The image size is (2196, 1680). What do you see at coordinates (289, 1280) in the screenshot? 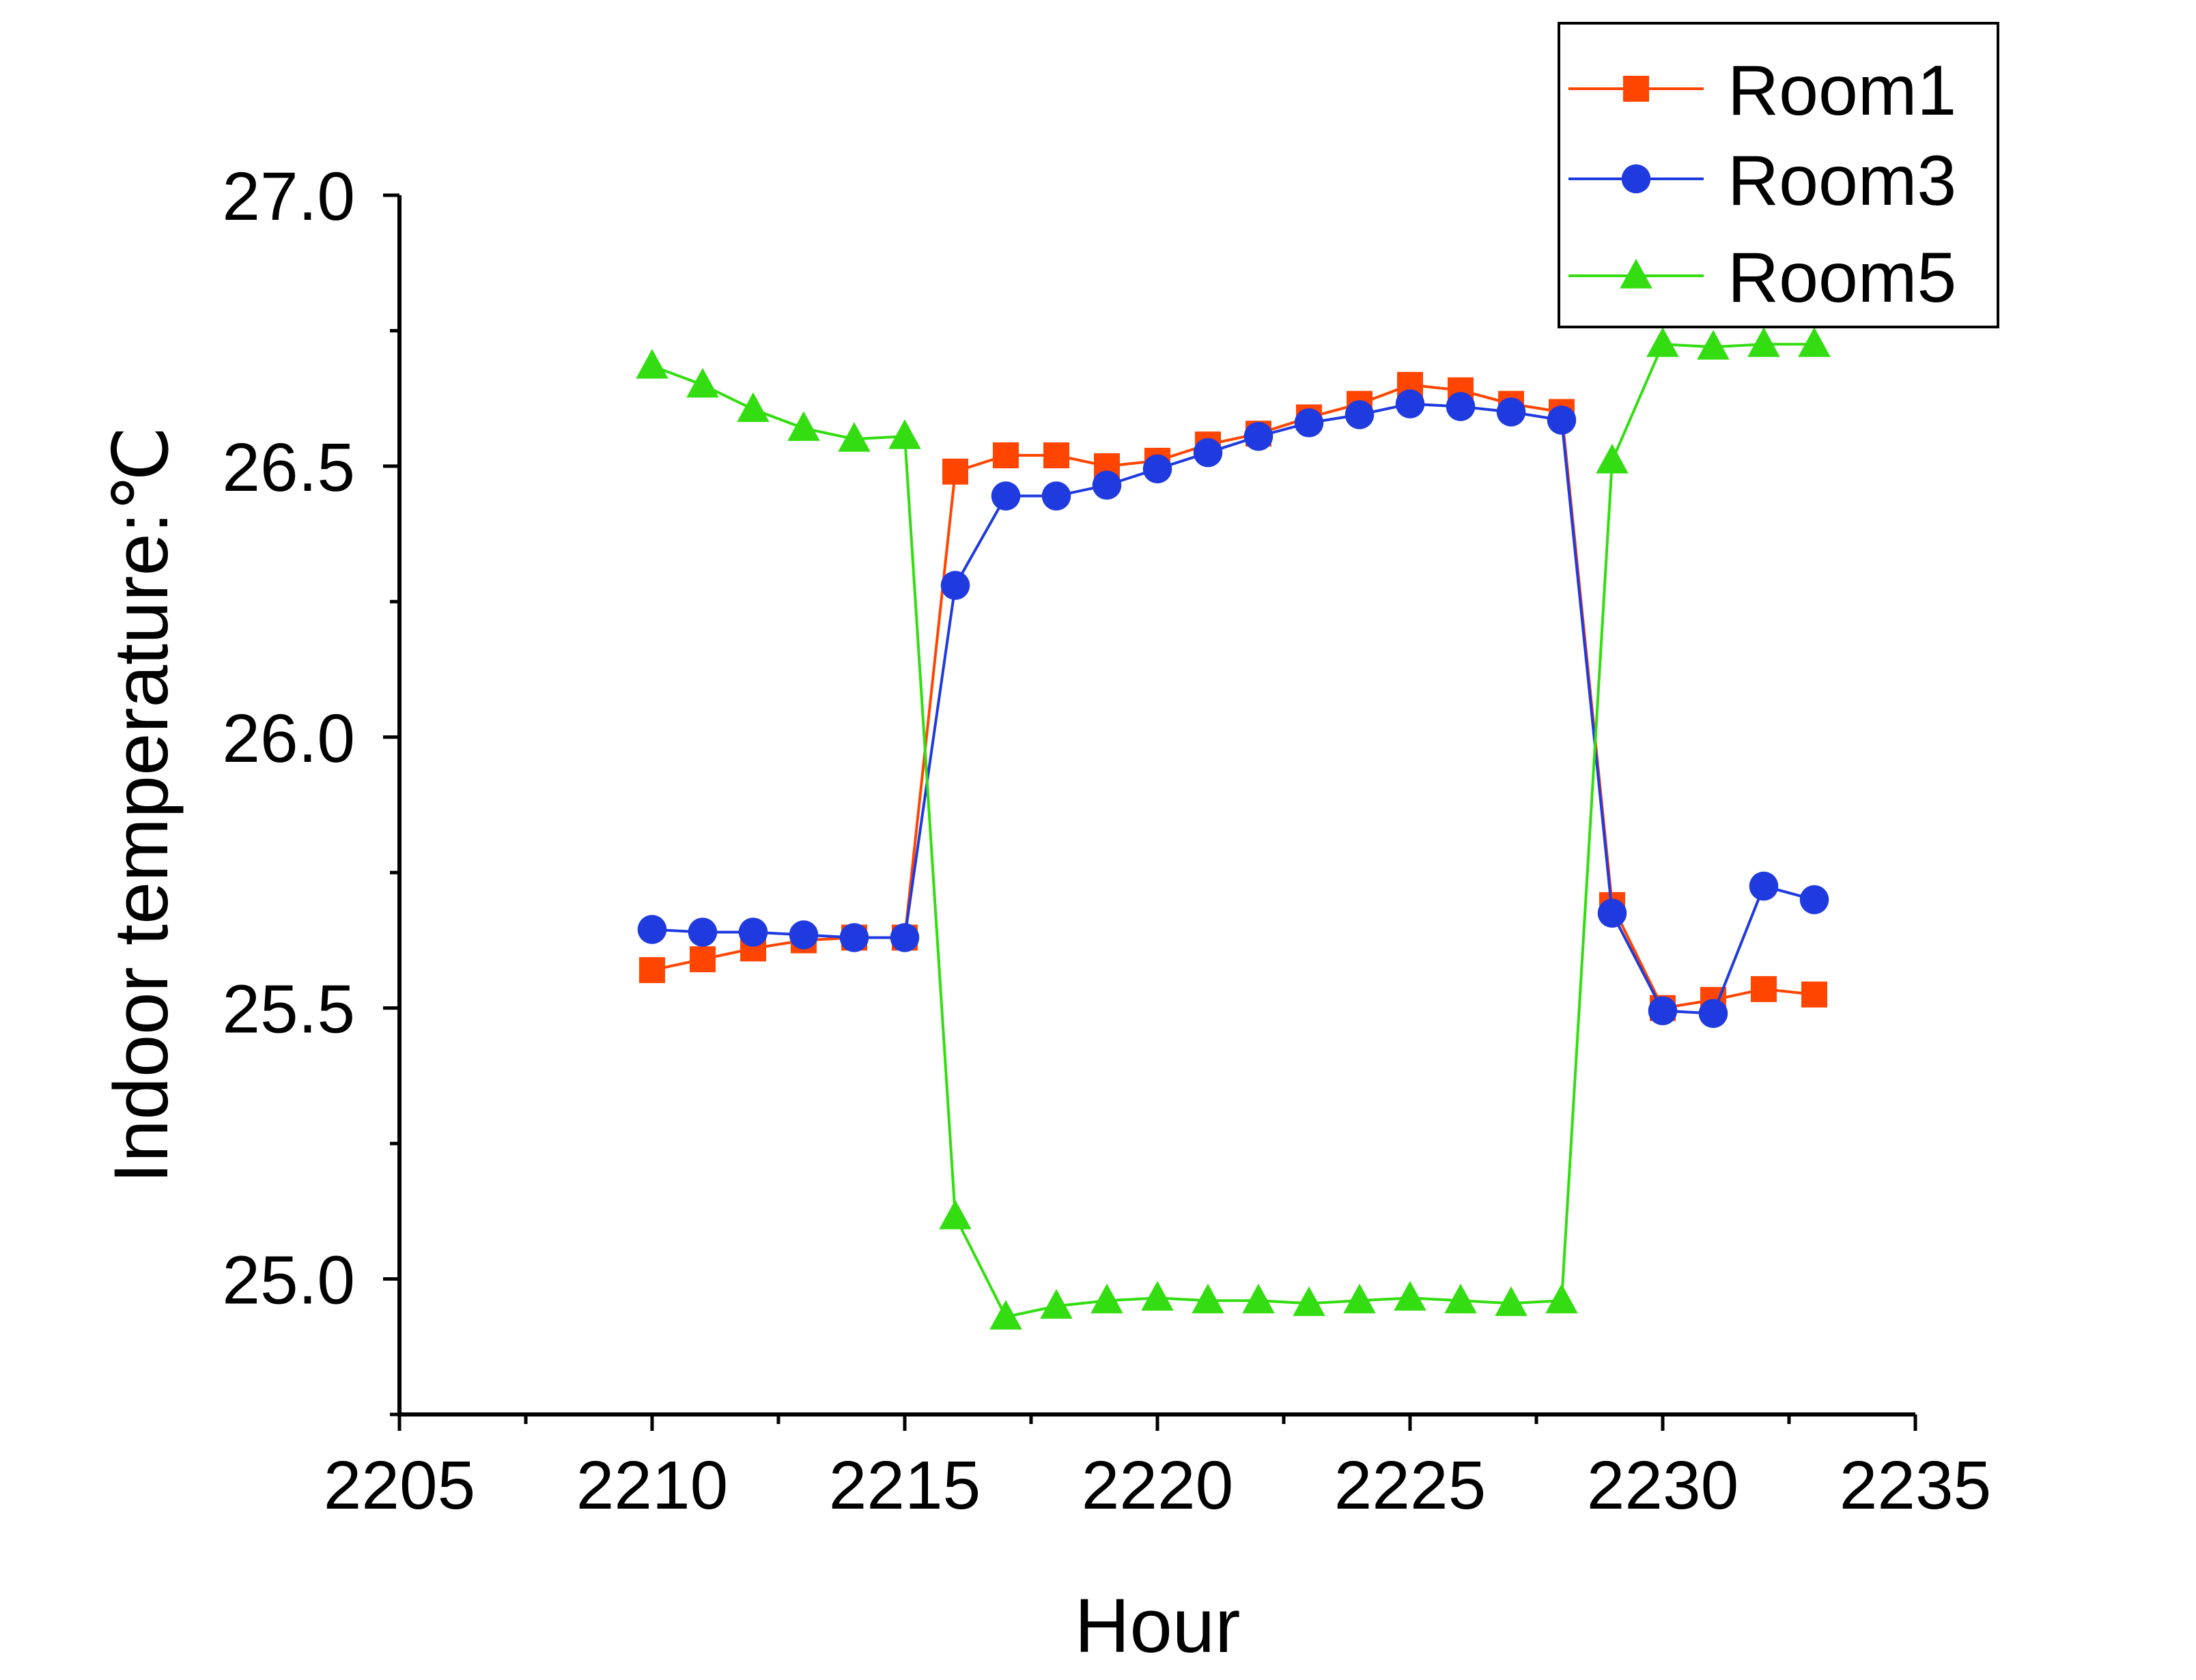
I see `y-tick-label: 25.0` at bounding box center [289, 1280].